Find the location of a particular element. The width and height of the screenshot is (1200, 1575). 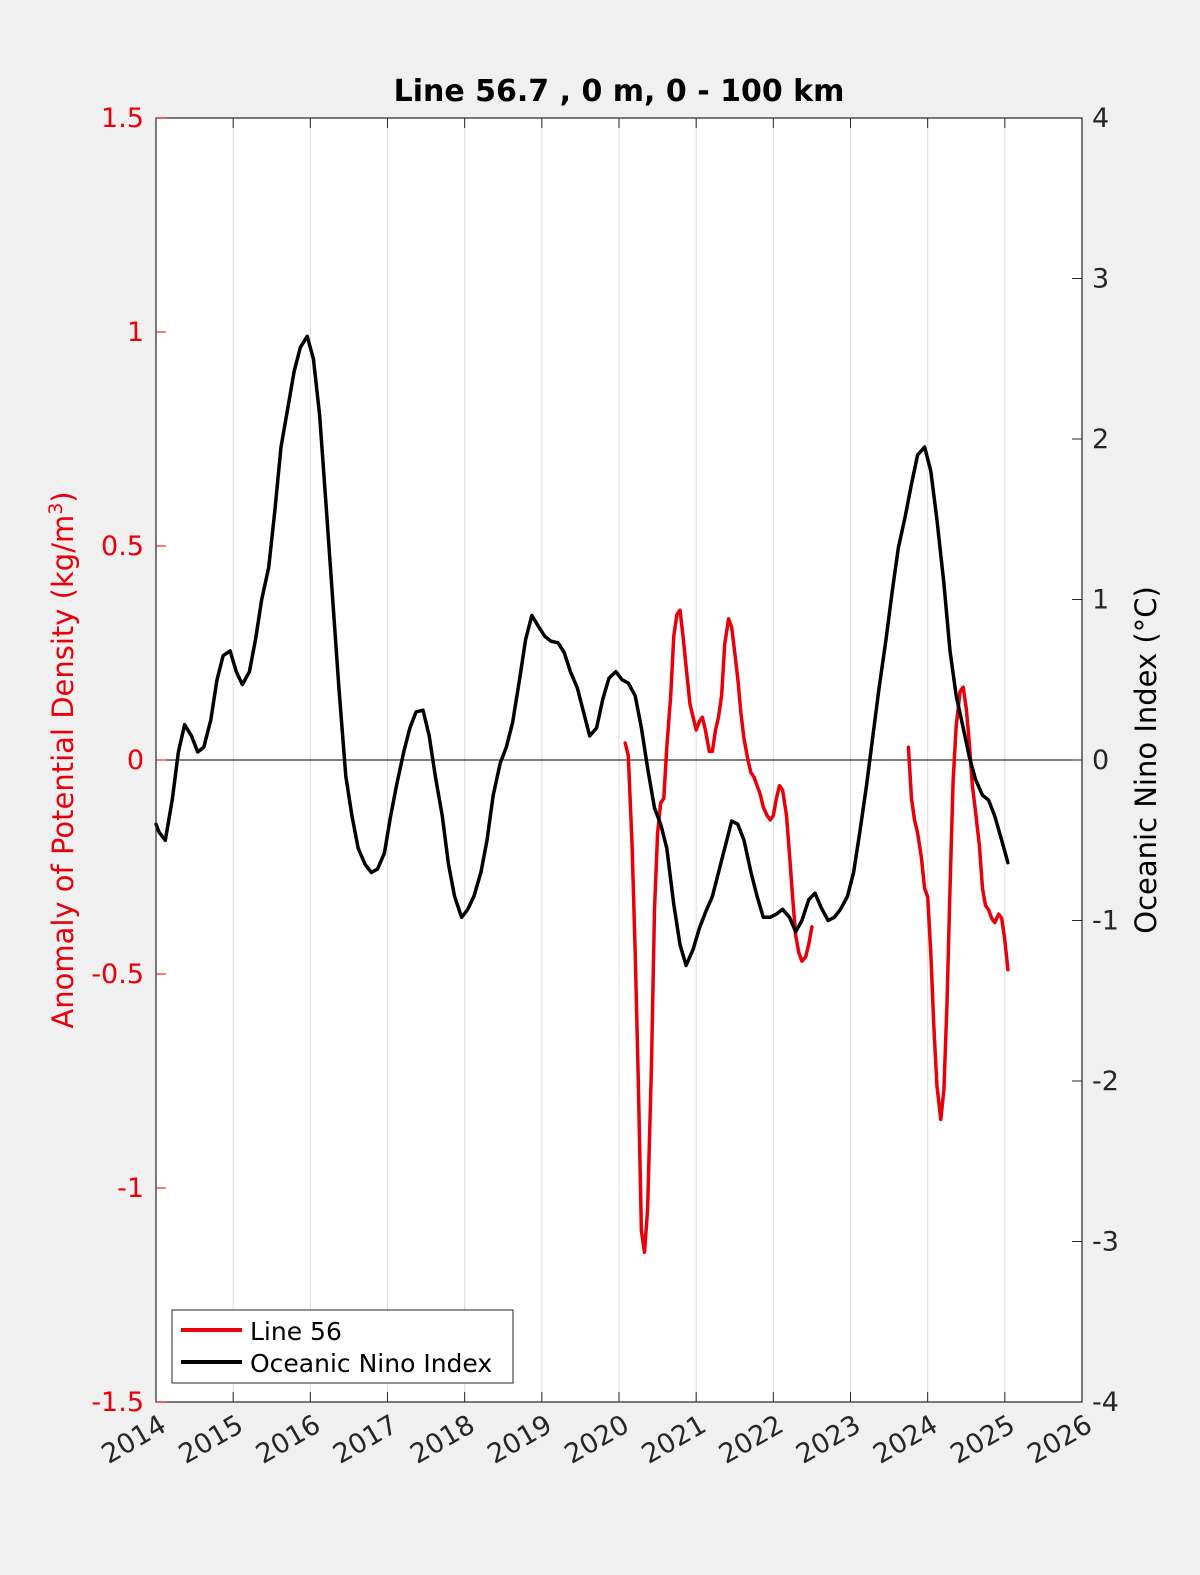

left-axis-label-sup: 3 is located at coordinates (56, 509).